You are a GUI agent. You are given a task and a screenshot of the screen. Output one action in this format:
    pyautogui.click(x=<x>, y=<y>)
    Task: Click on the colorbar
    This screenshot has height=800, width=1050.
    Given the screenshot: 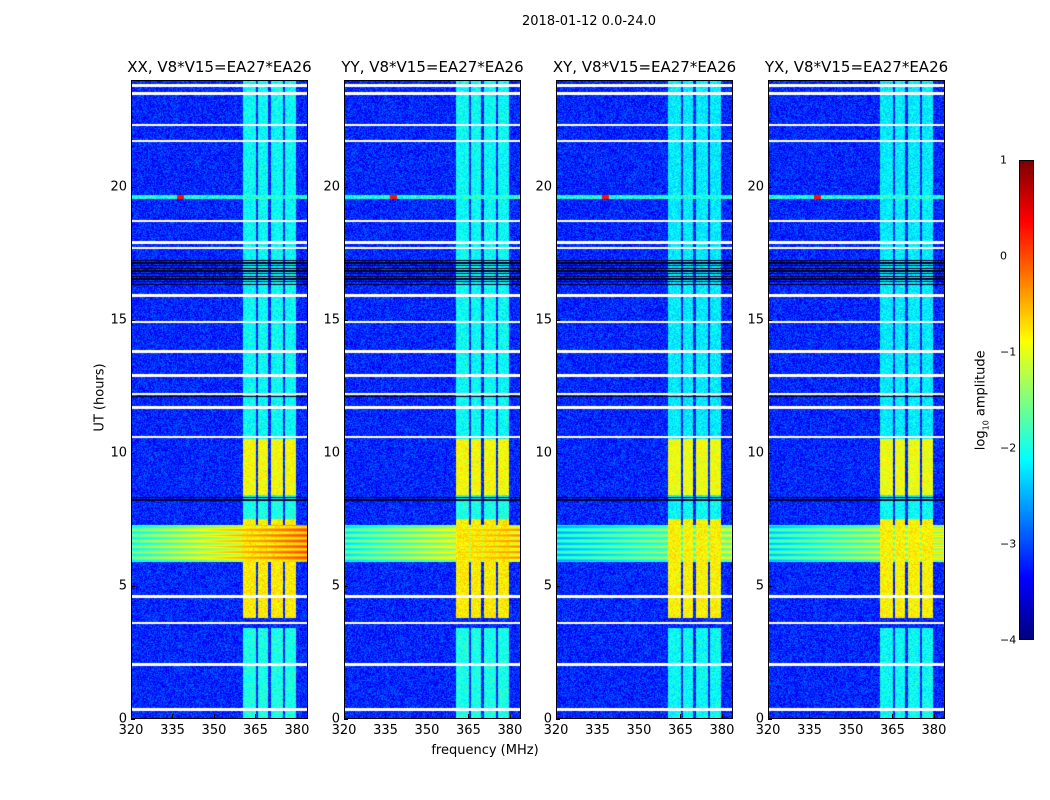 What is the action you would take?
    pyautogui.click(x=1026, y=400)
    